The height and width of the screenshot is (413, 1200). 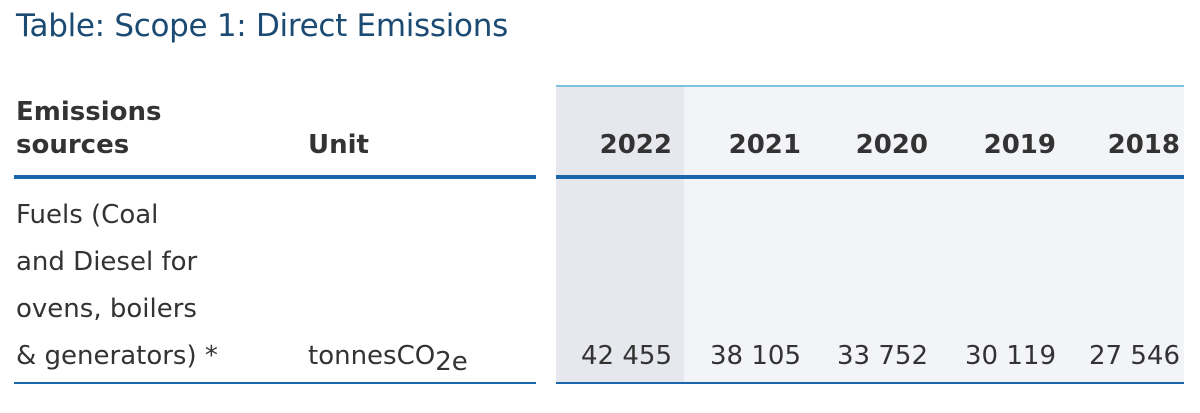 I want to click on header-year-2020: 2020, so click(x=891, y=145).